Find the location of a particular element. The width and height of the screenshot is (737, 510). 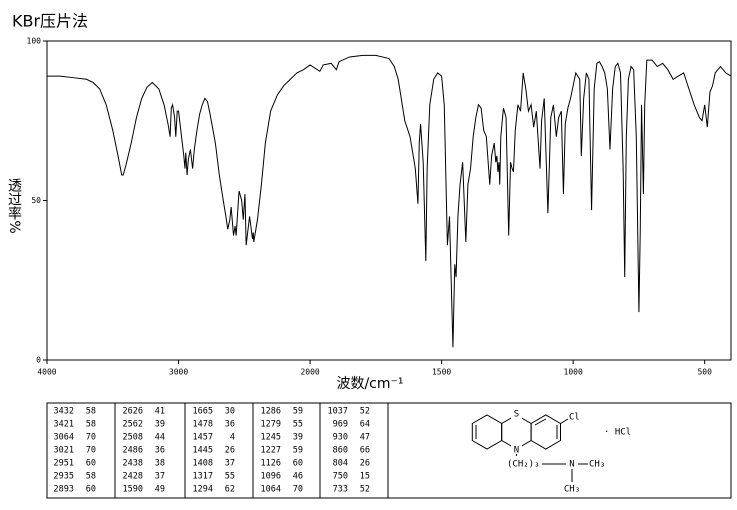

peak-wavenumber: 1037 is located at coordinates (338, 412).